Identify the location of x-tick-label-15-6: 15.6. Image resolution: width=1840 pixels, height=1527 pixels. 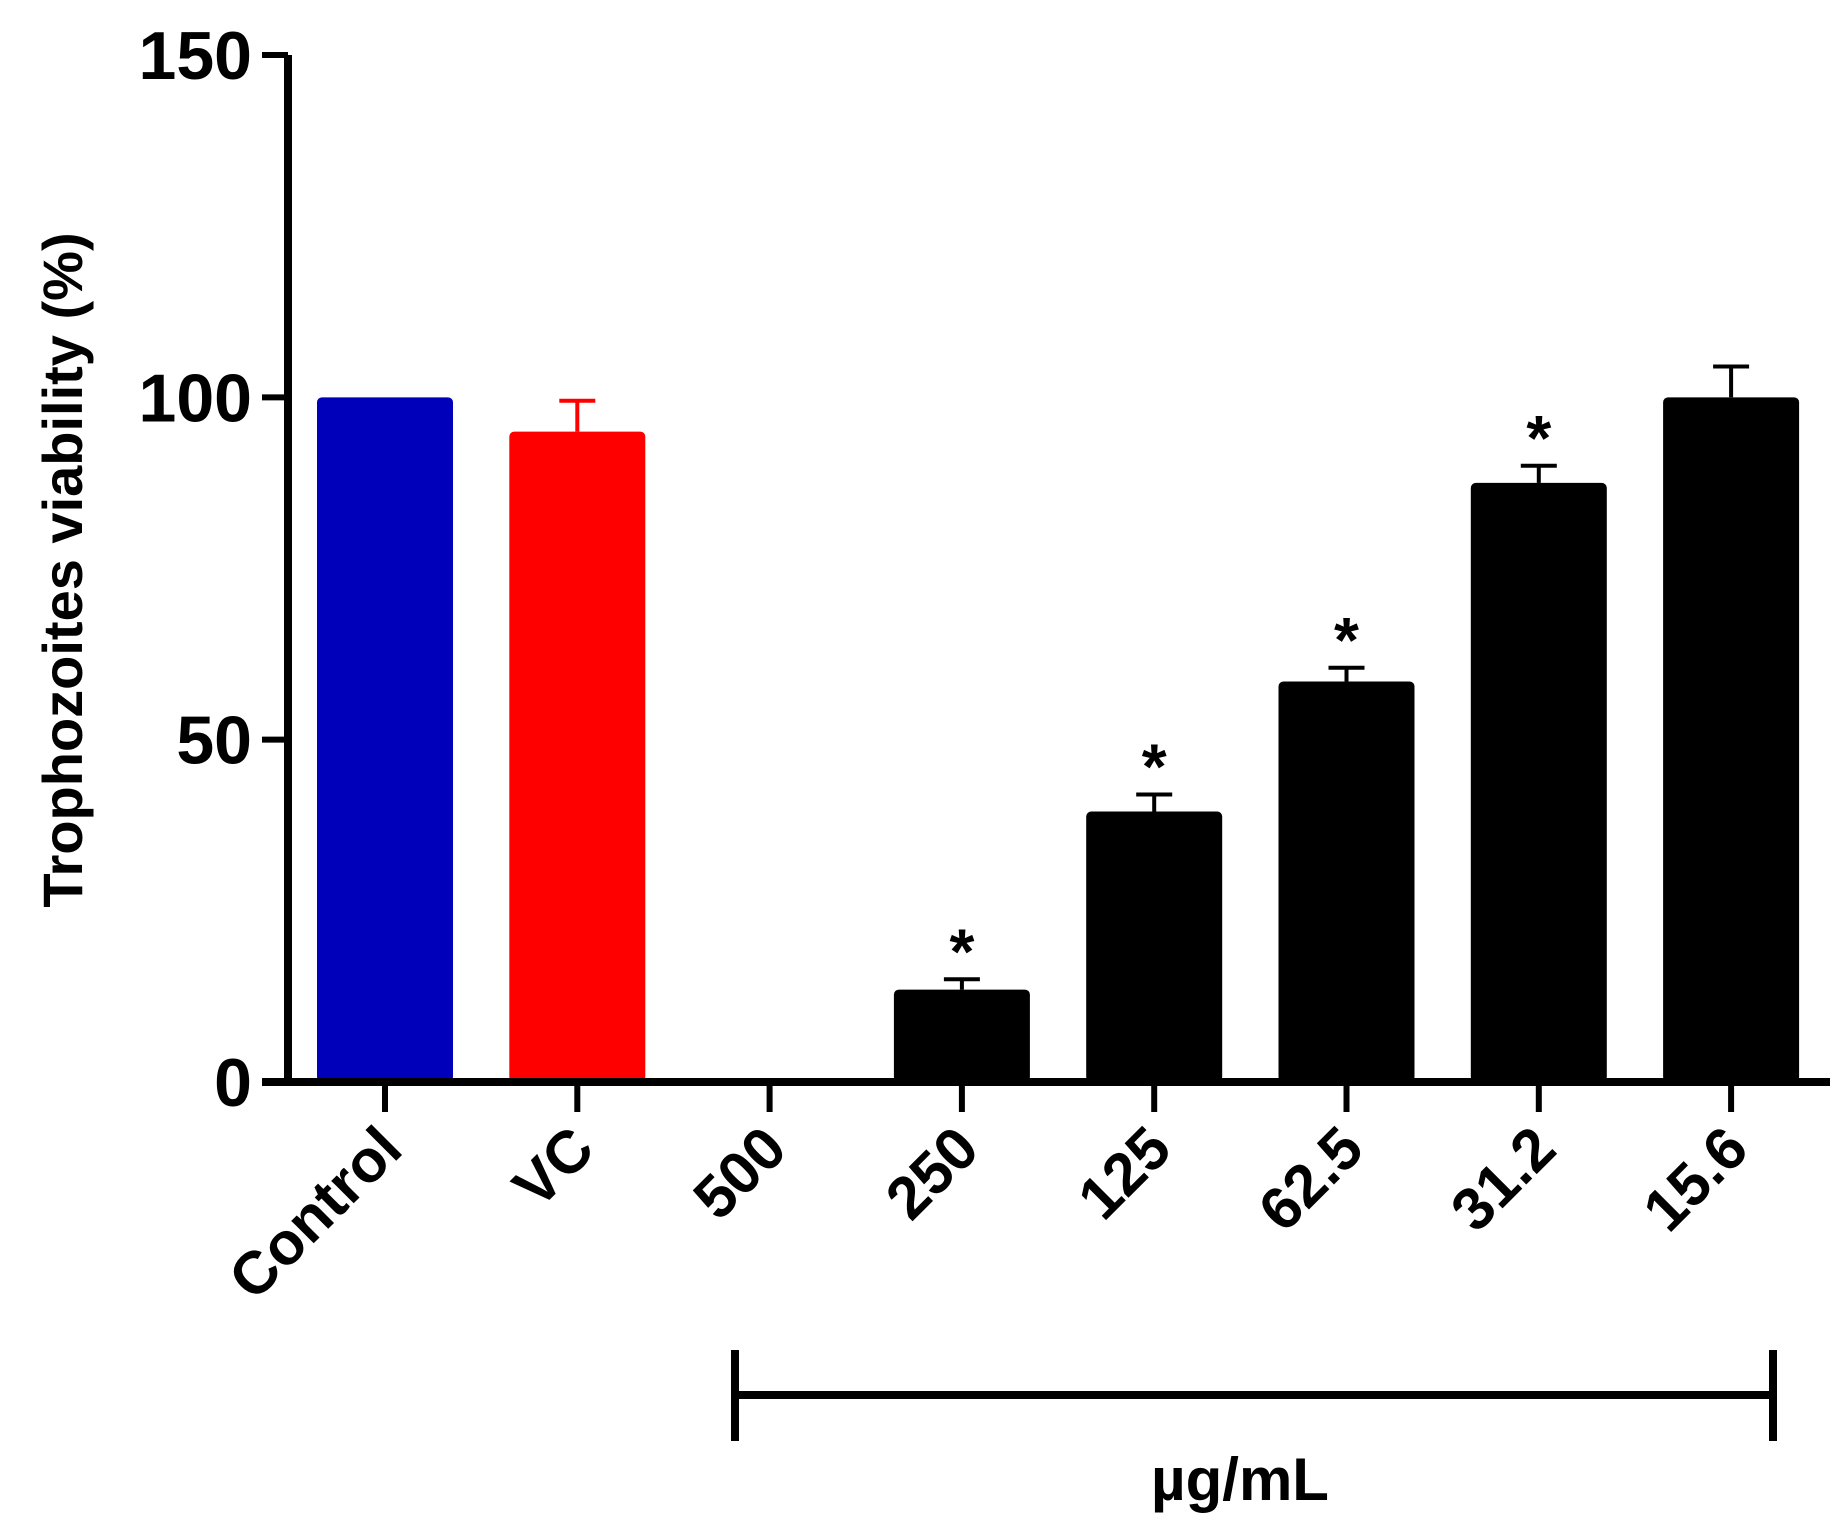
(1695, 1179).